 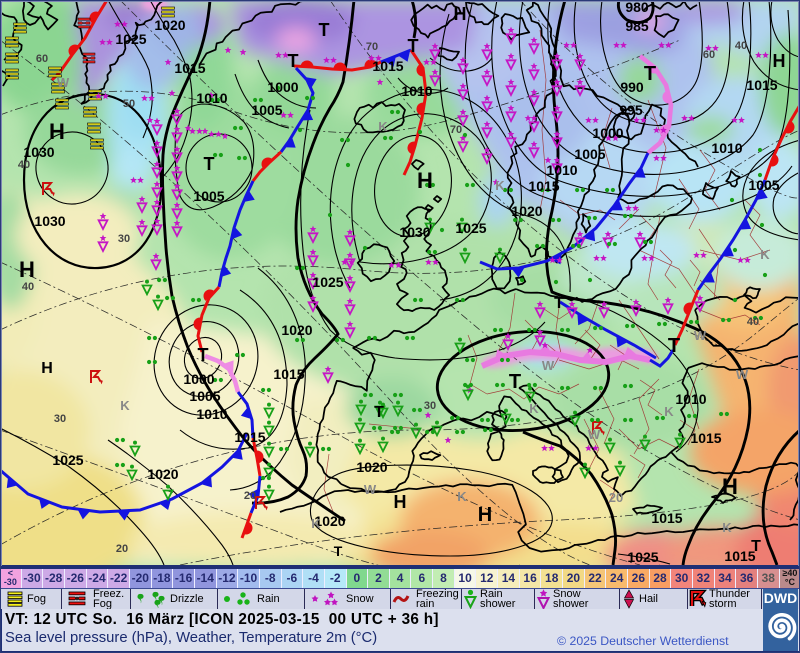 What do you see at coordinates (637, 7) in the screenshot?
I see `svg-text: 980` at bounding box center [637, 7].